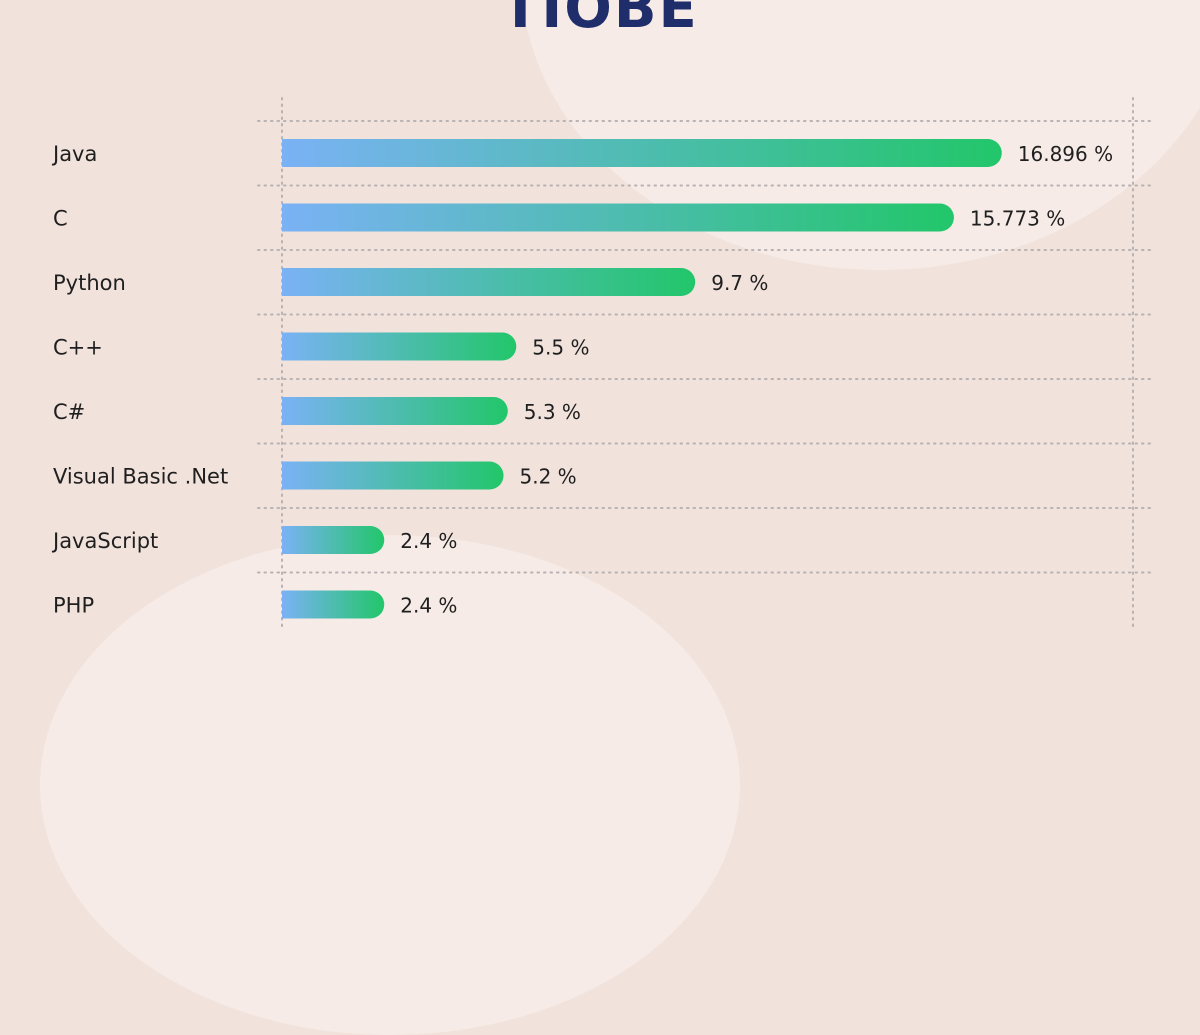 The height and width of the screenshot is (1035, 1200). I want to click on bar-javascript, so click(333, 540).